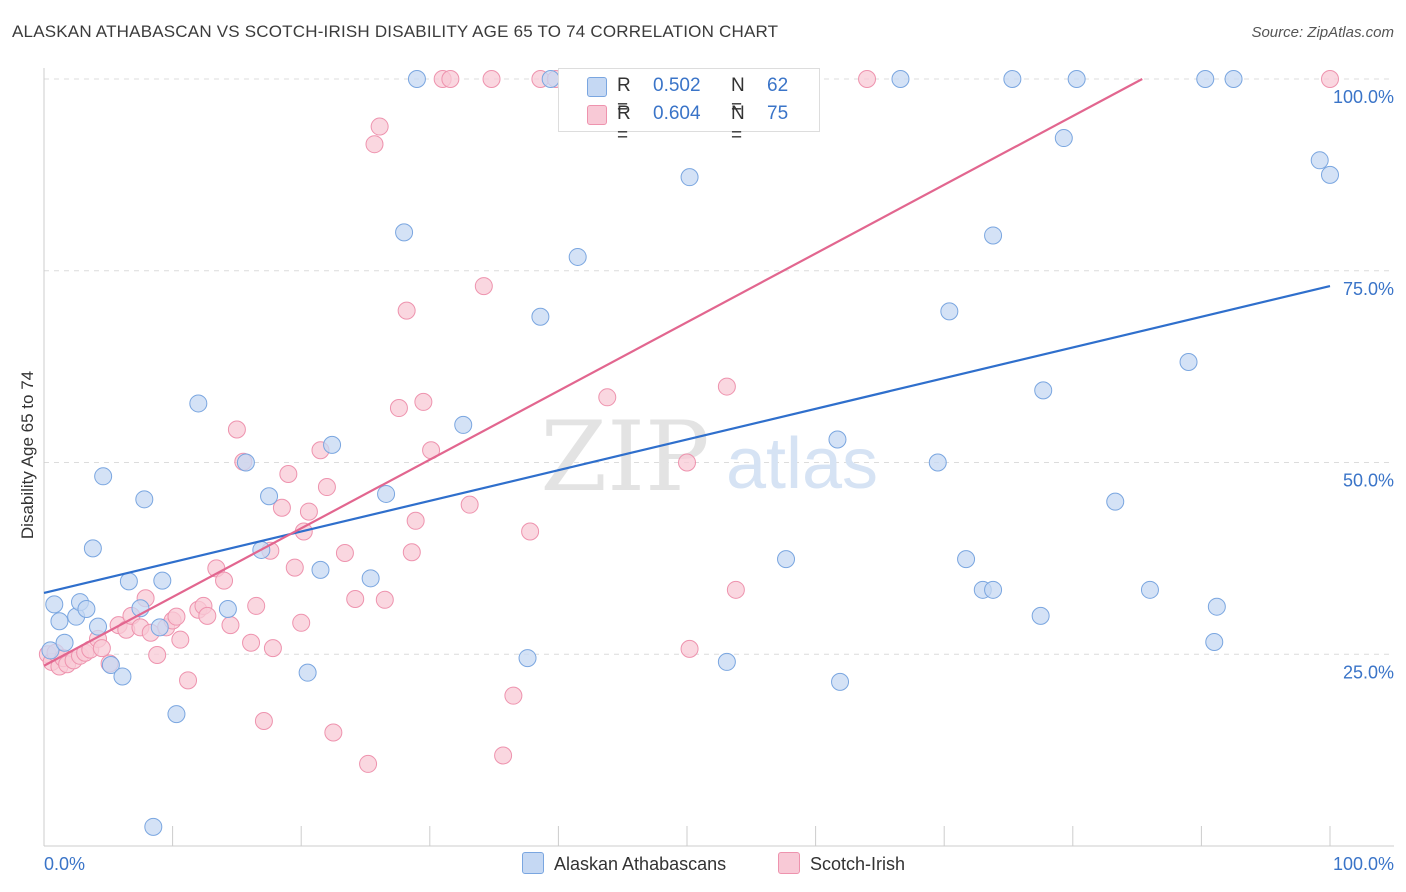  I want to click on legend-item-alaskan-athabascans: Alaskan Athabascans, so click(624, 863).